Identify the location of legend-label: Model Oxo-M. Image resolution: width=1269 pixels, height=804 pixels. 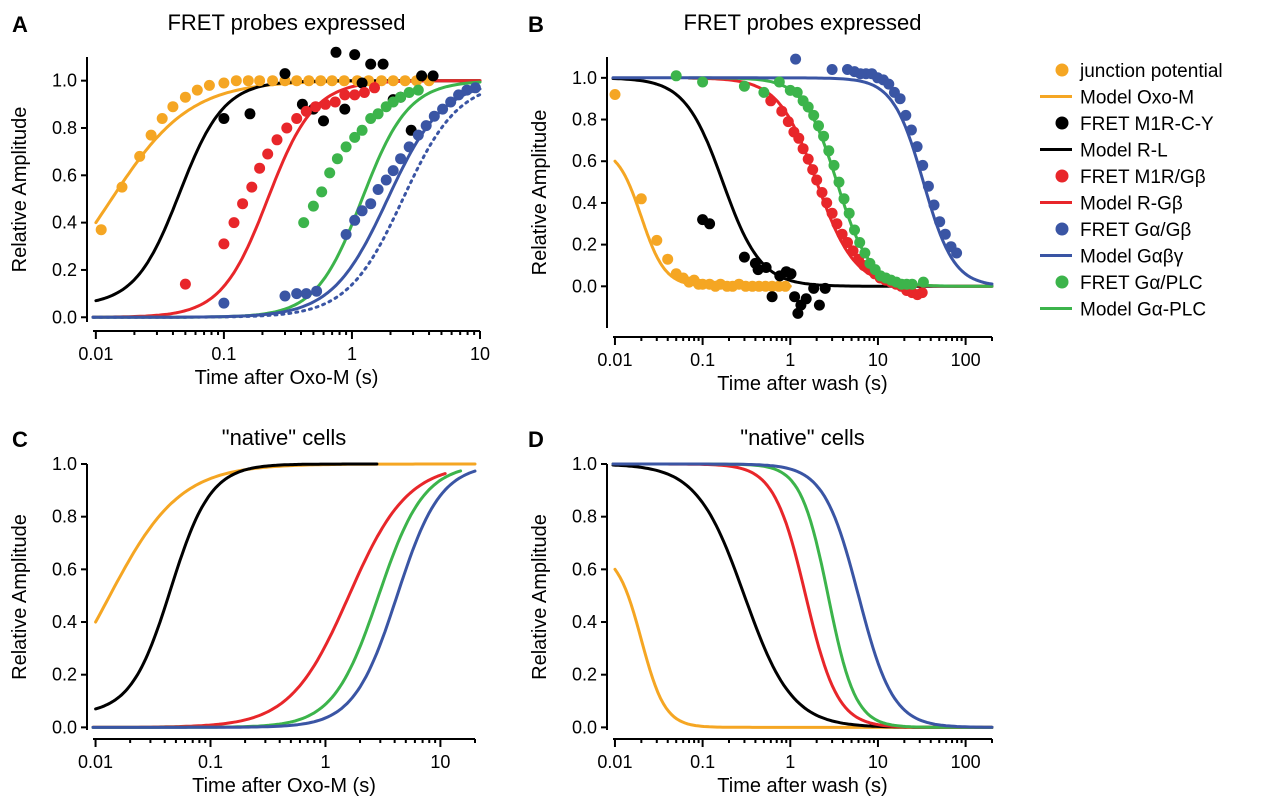
(1137, 98).